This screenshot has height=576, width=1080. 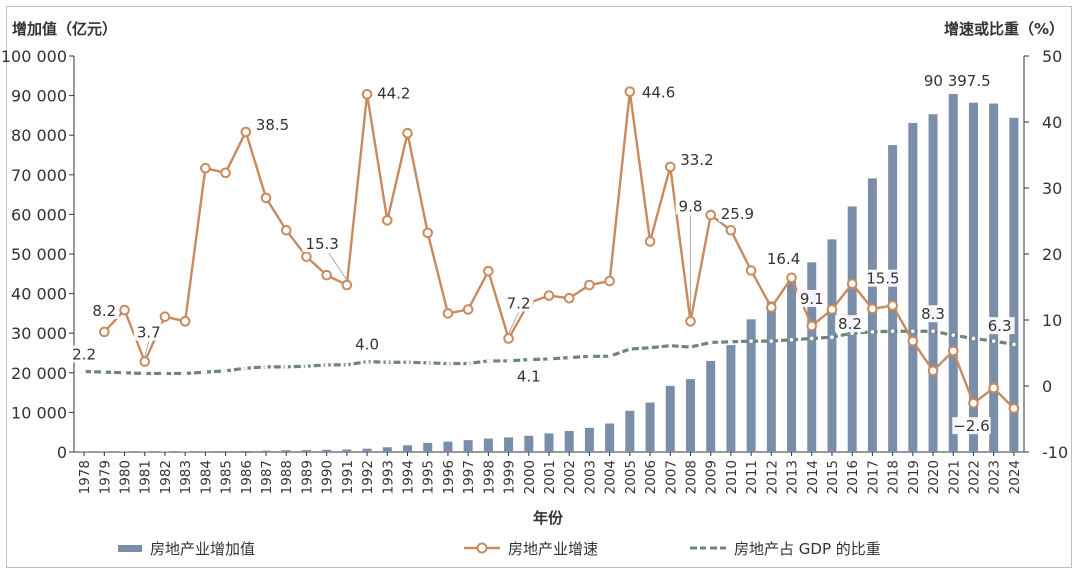 I want to click on x-tick-label: 2011, so click(x=752, y=477).